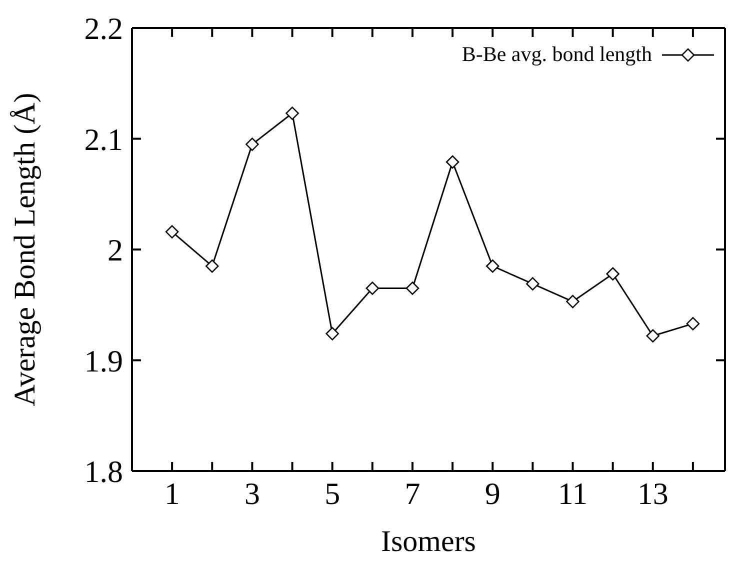 The height and width of the screenshot is (569, 731). What do you see at coordinates (557, 54) in the screenshot?
I see `legend-label: B-Be avg. bond length` at bounding box center [557, 54].